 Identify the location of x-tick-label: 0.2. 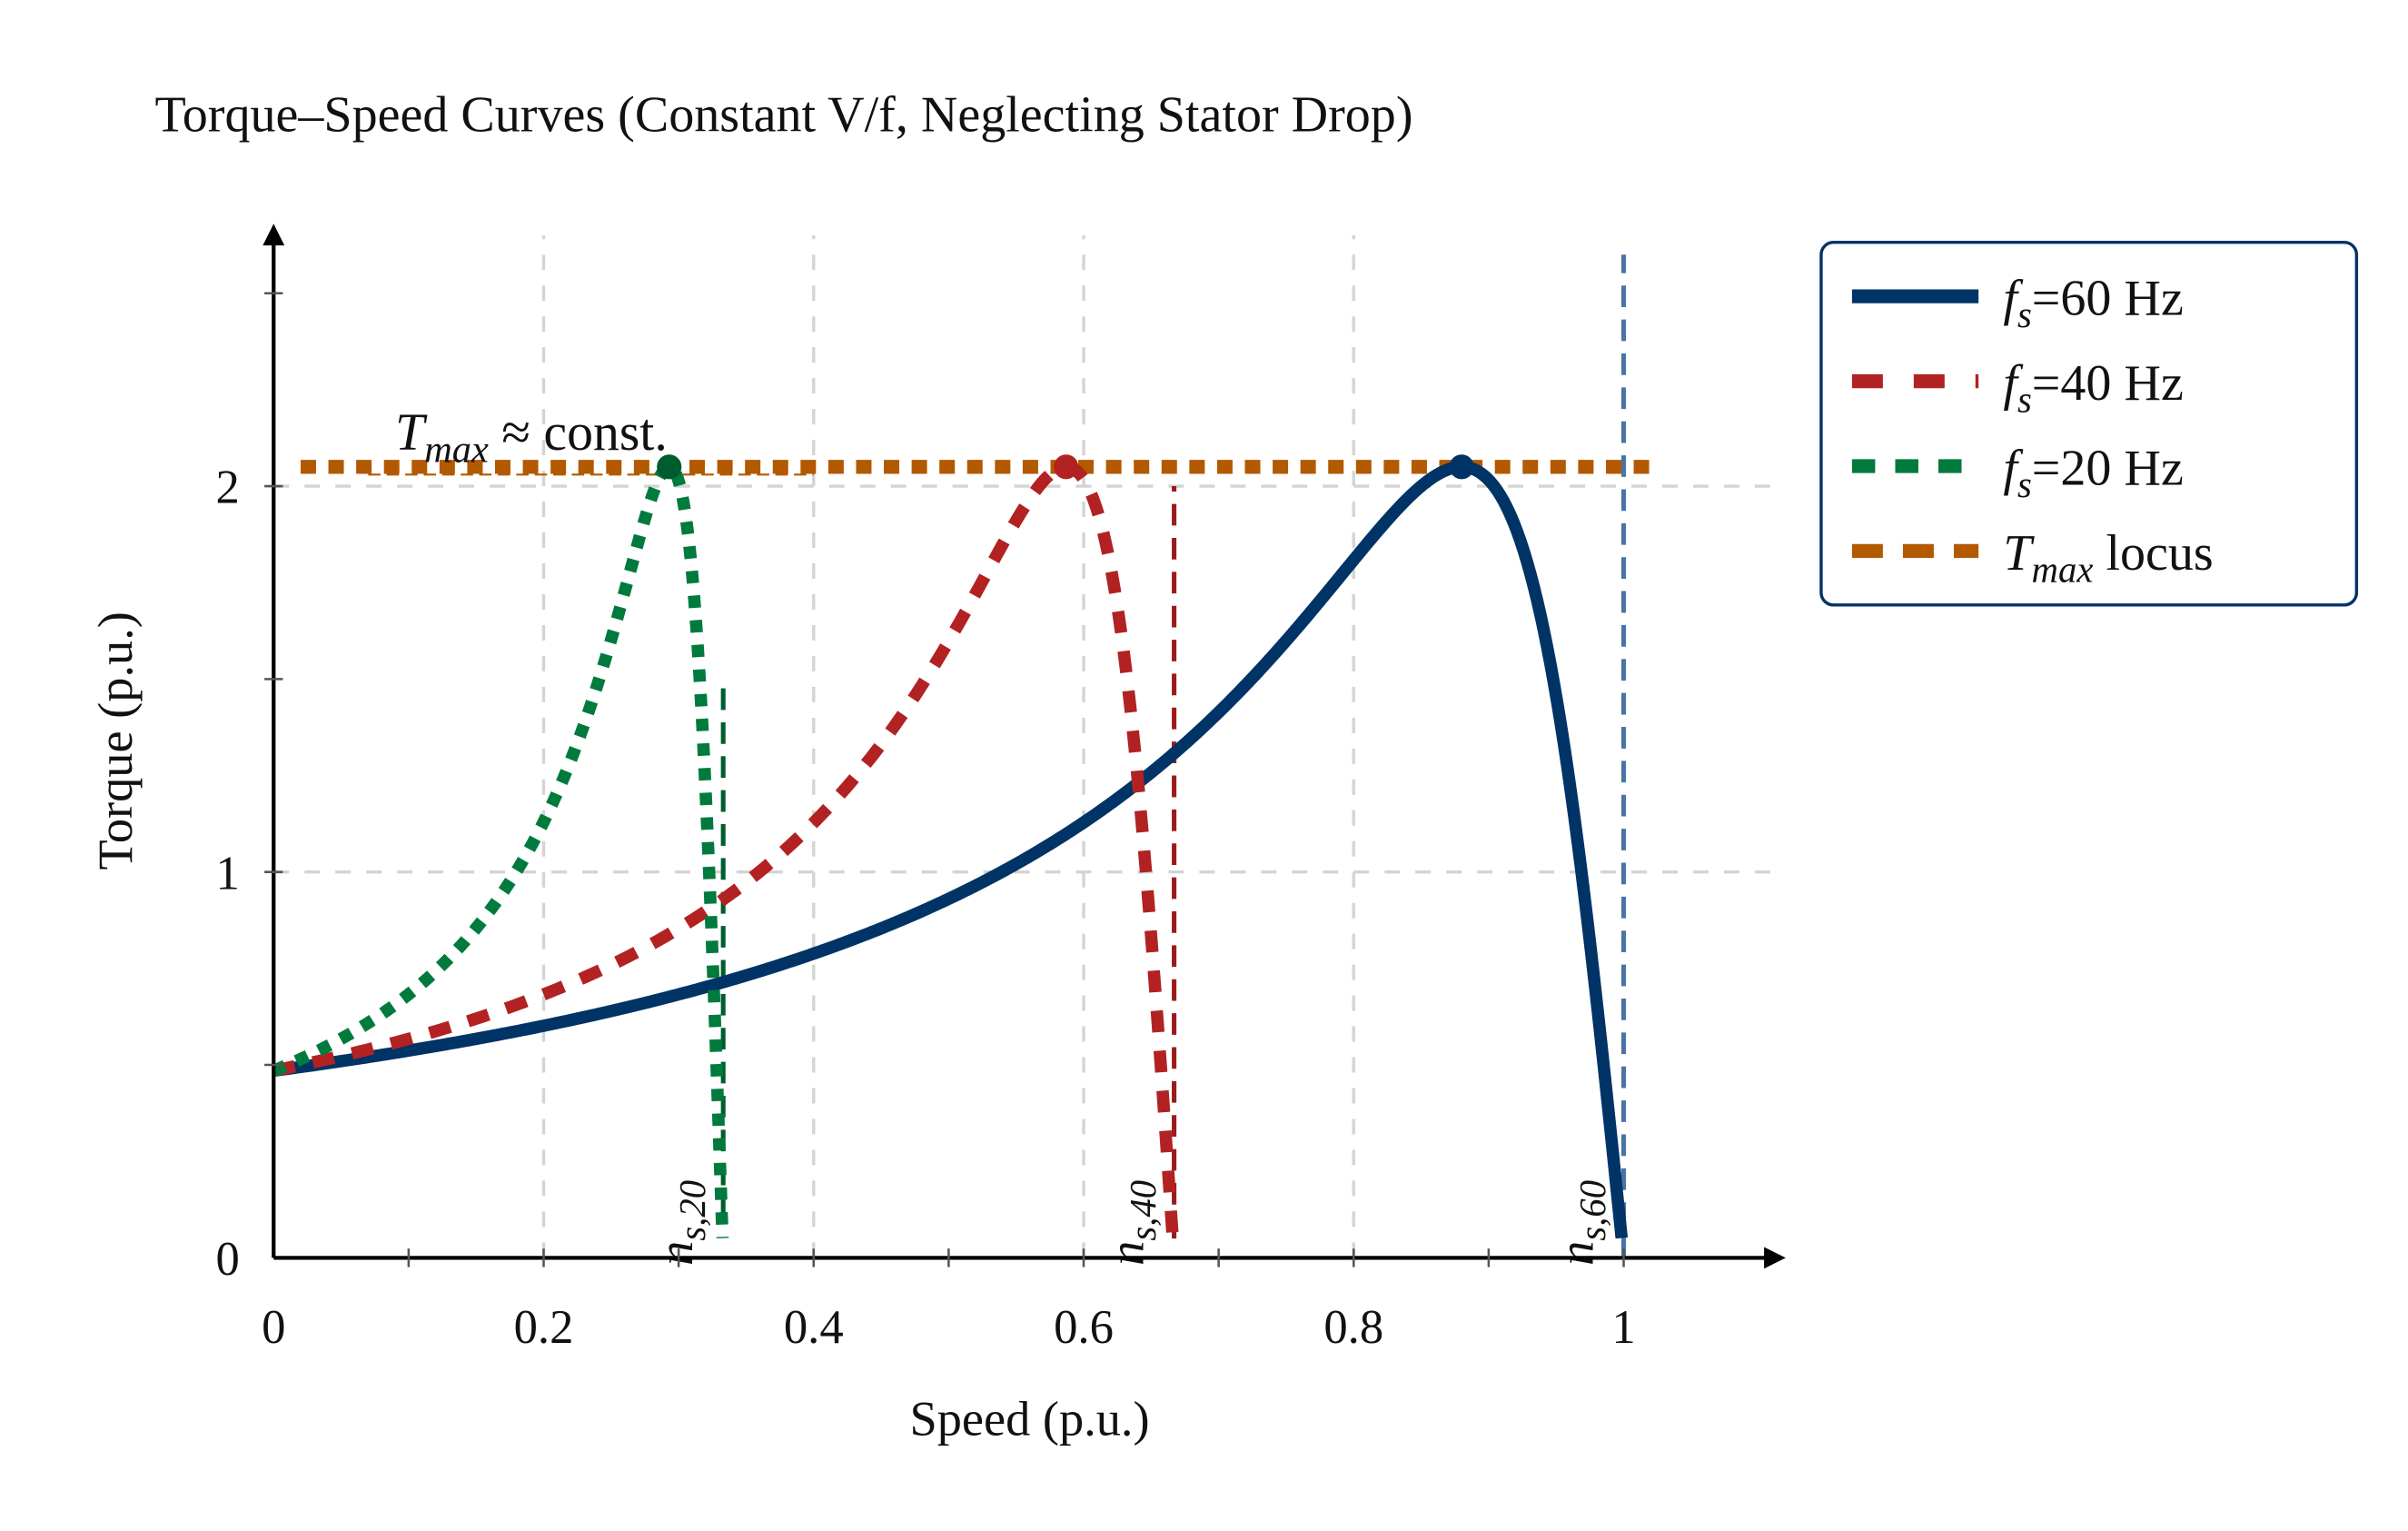
(544, 1327).